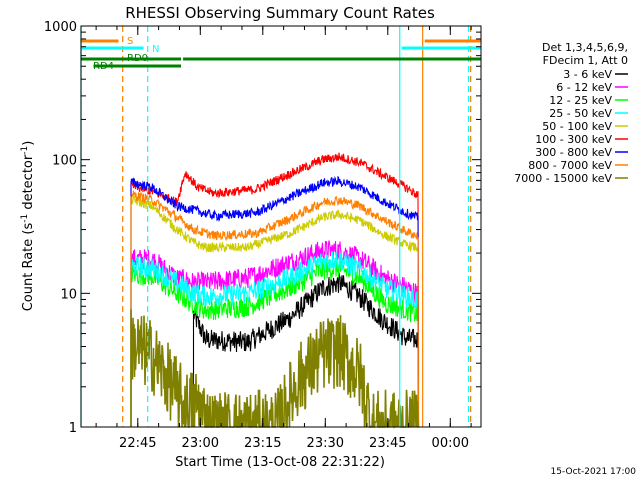  What do you see at coordinates (585, 60) in the screenshot?
I see `legend-header-line-2: FDecim 1, Att 0` at bounding box center [585, 60].